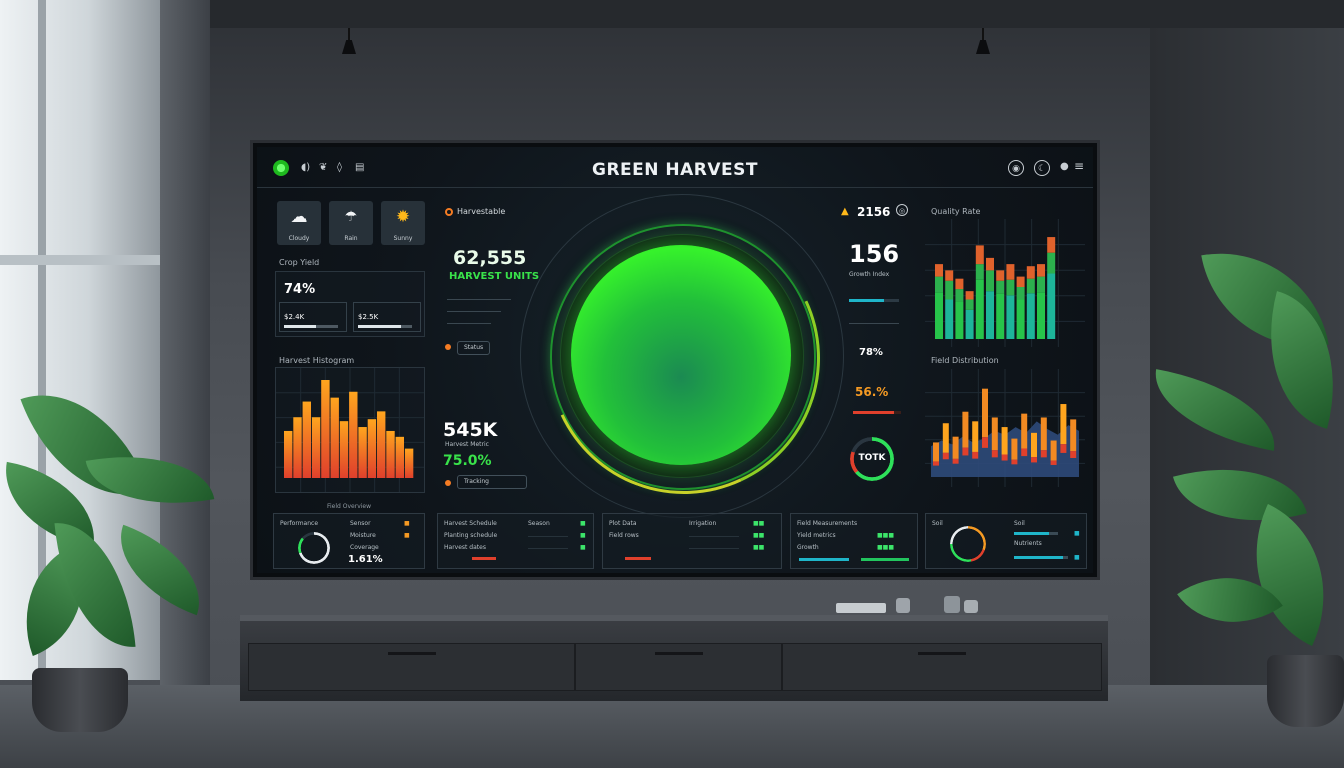 The width and height of the screenshot is (1344, 768). What do you see at coordinates (968, 544) in the screenshot?
I see `soil-donut` at bounding box center [968, 544].